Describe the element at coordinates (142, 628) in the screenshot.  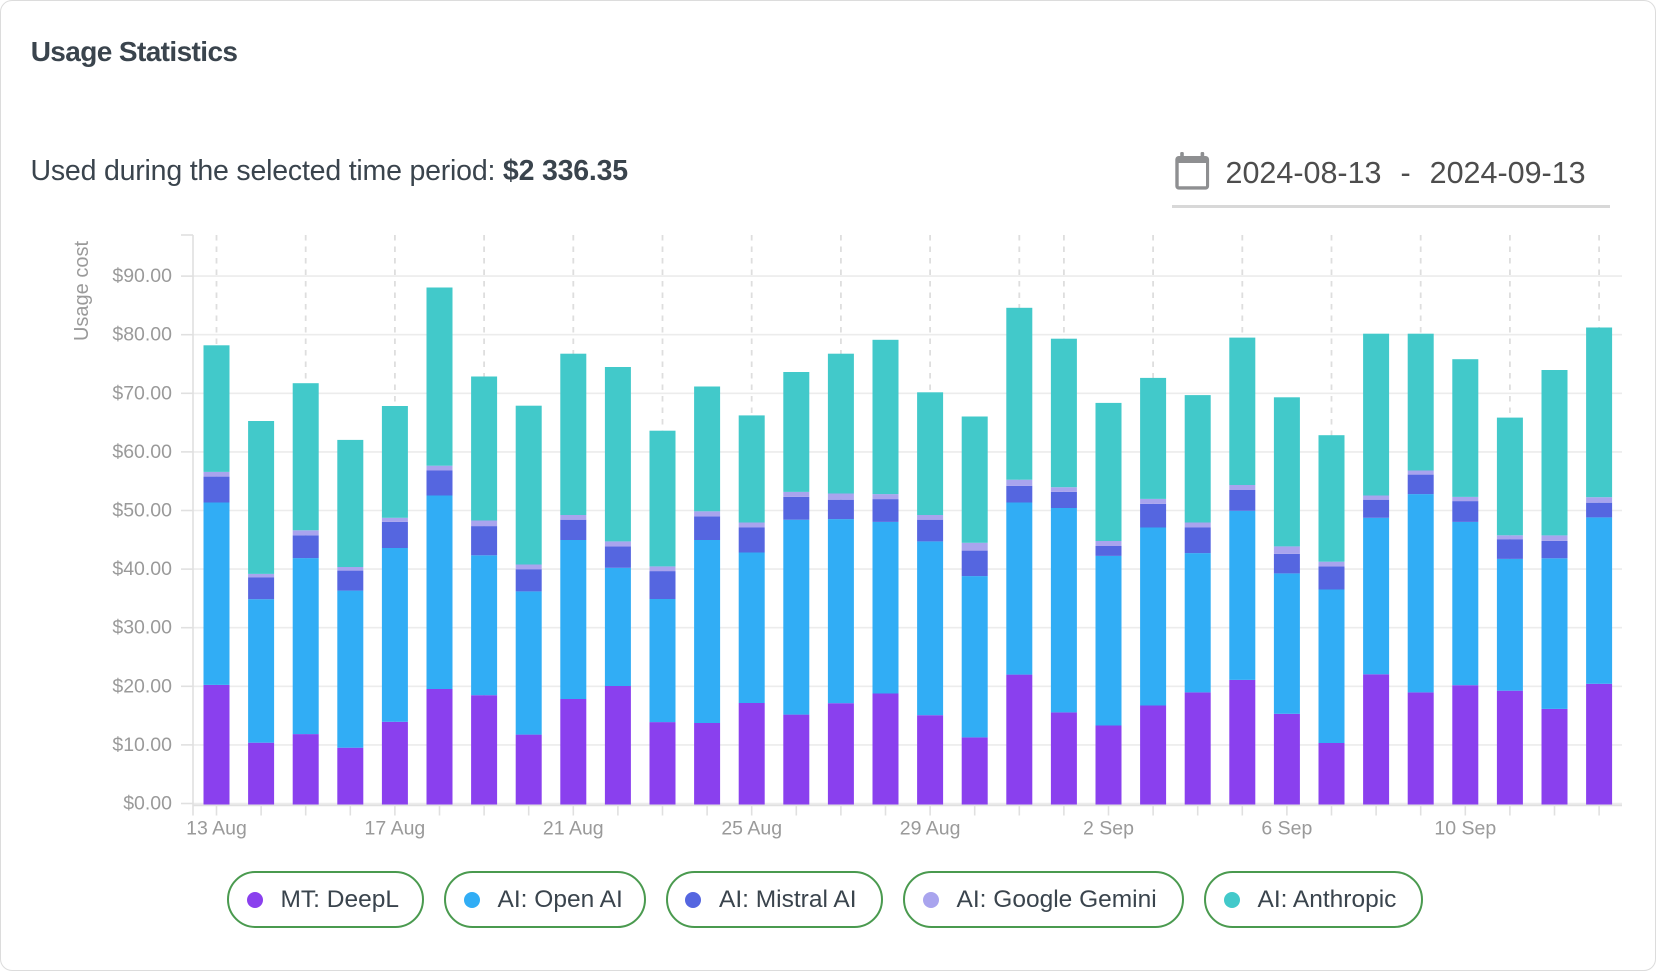
I see `svg-text: $30.00` at that location.